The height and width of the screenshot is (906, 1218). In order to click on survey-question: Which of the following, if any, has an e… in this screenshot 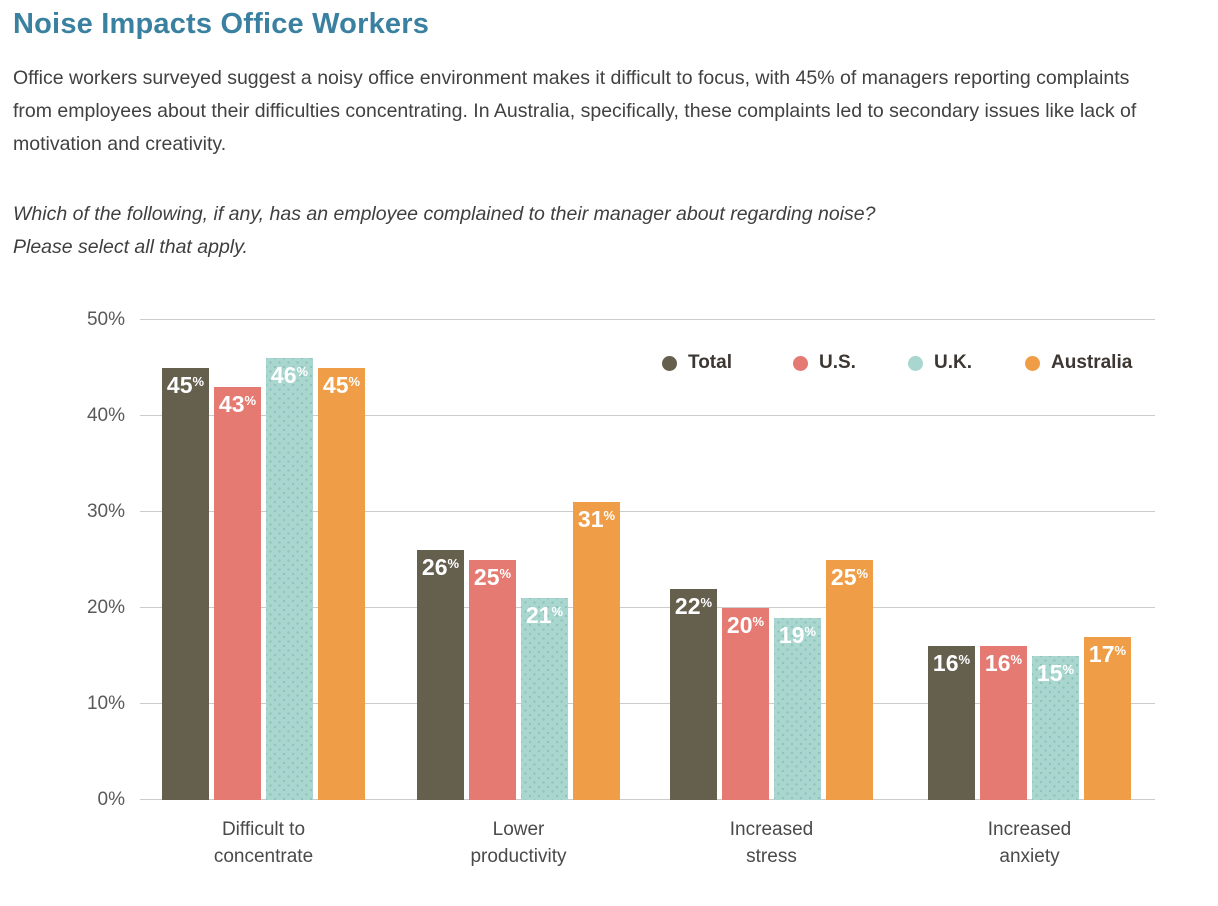, I will do `click(563, 231)`.